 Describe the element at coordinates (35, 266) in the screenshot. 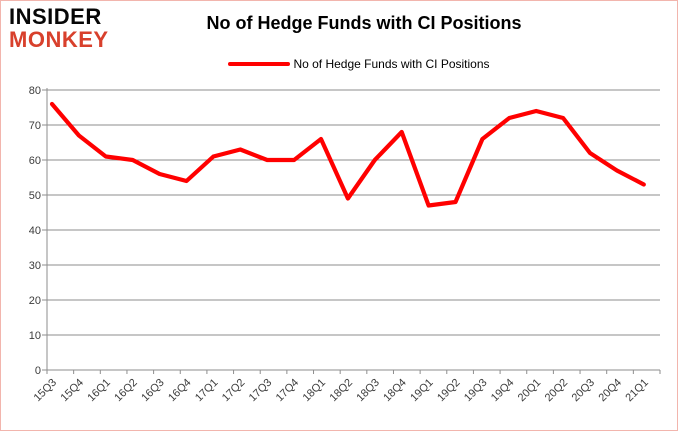

I see `y-axis-label: 30` at that location.